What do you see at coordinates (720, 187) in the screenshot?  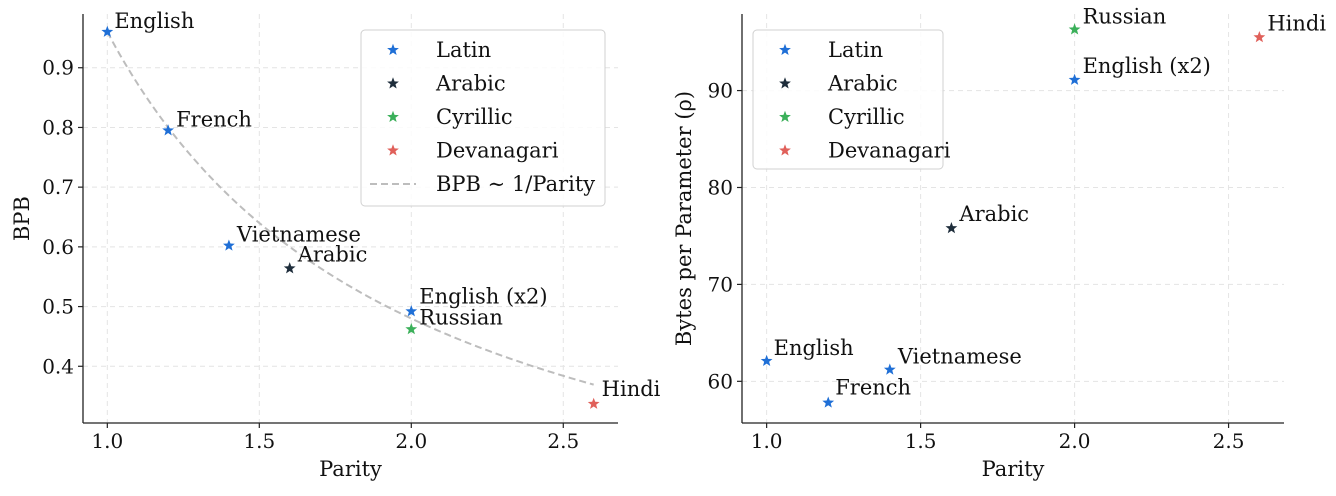 I see `y-tick-label: 80` at bounding box center [720, 187].